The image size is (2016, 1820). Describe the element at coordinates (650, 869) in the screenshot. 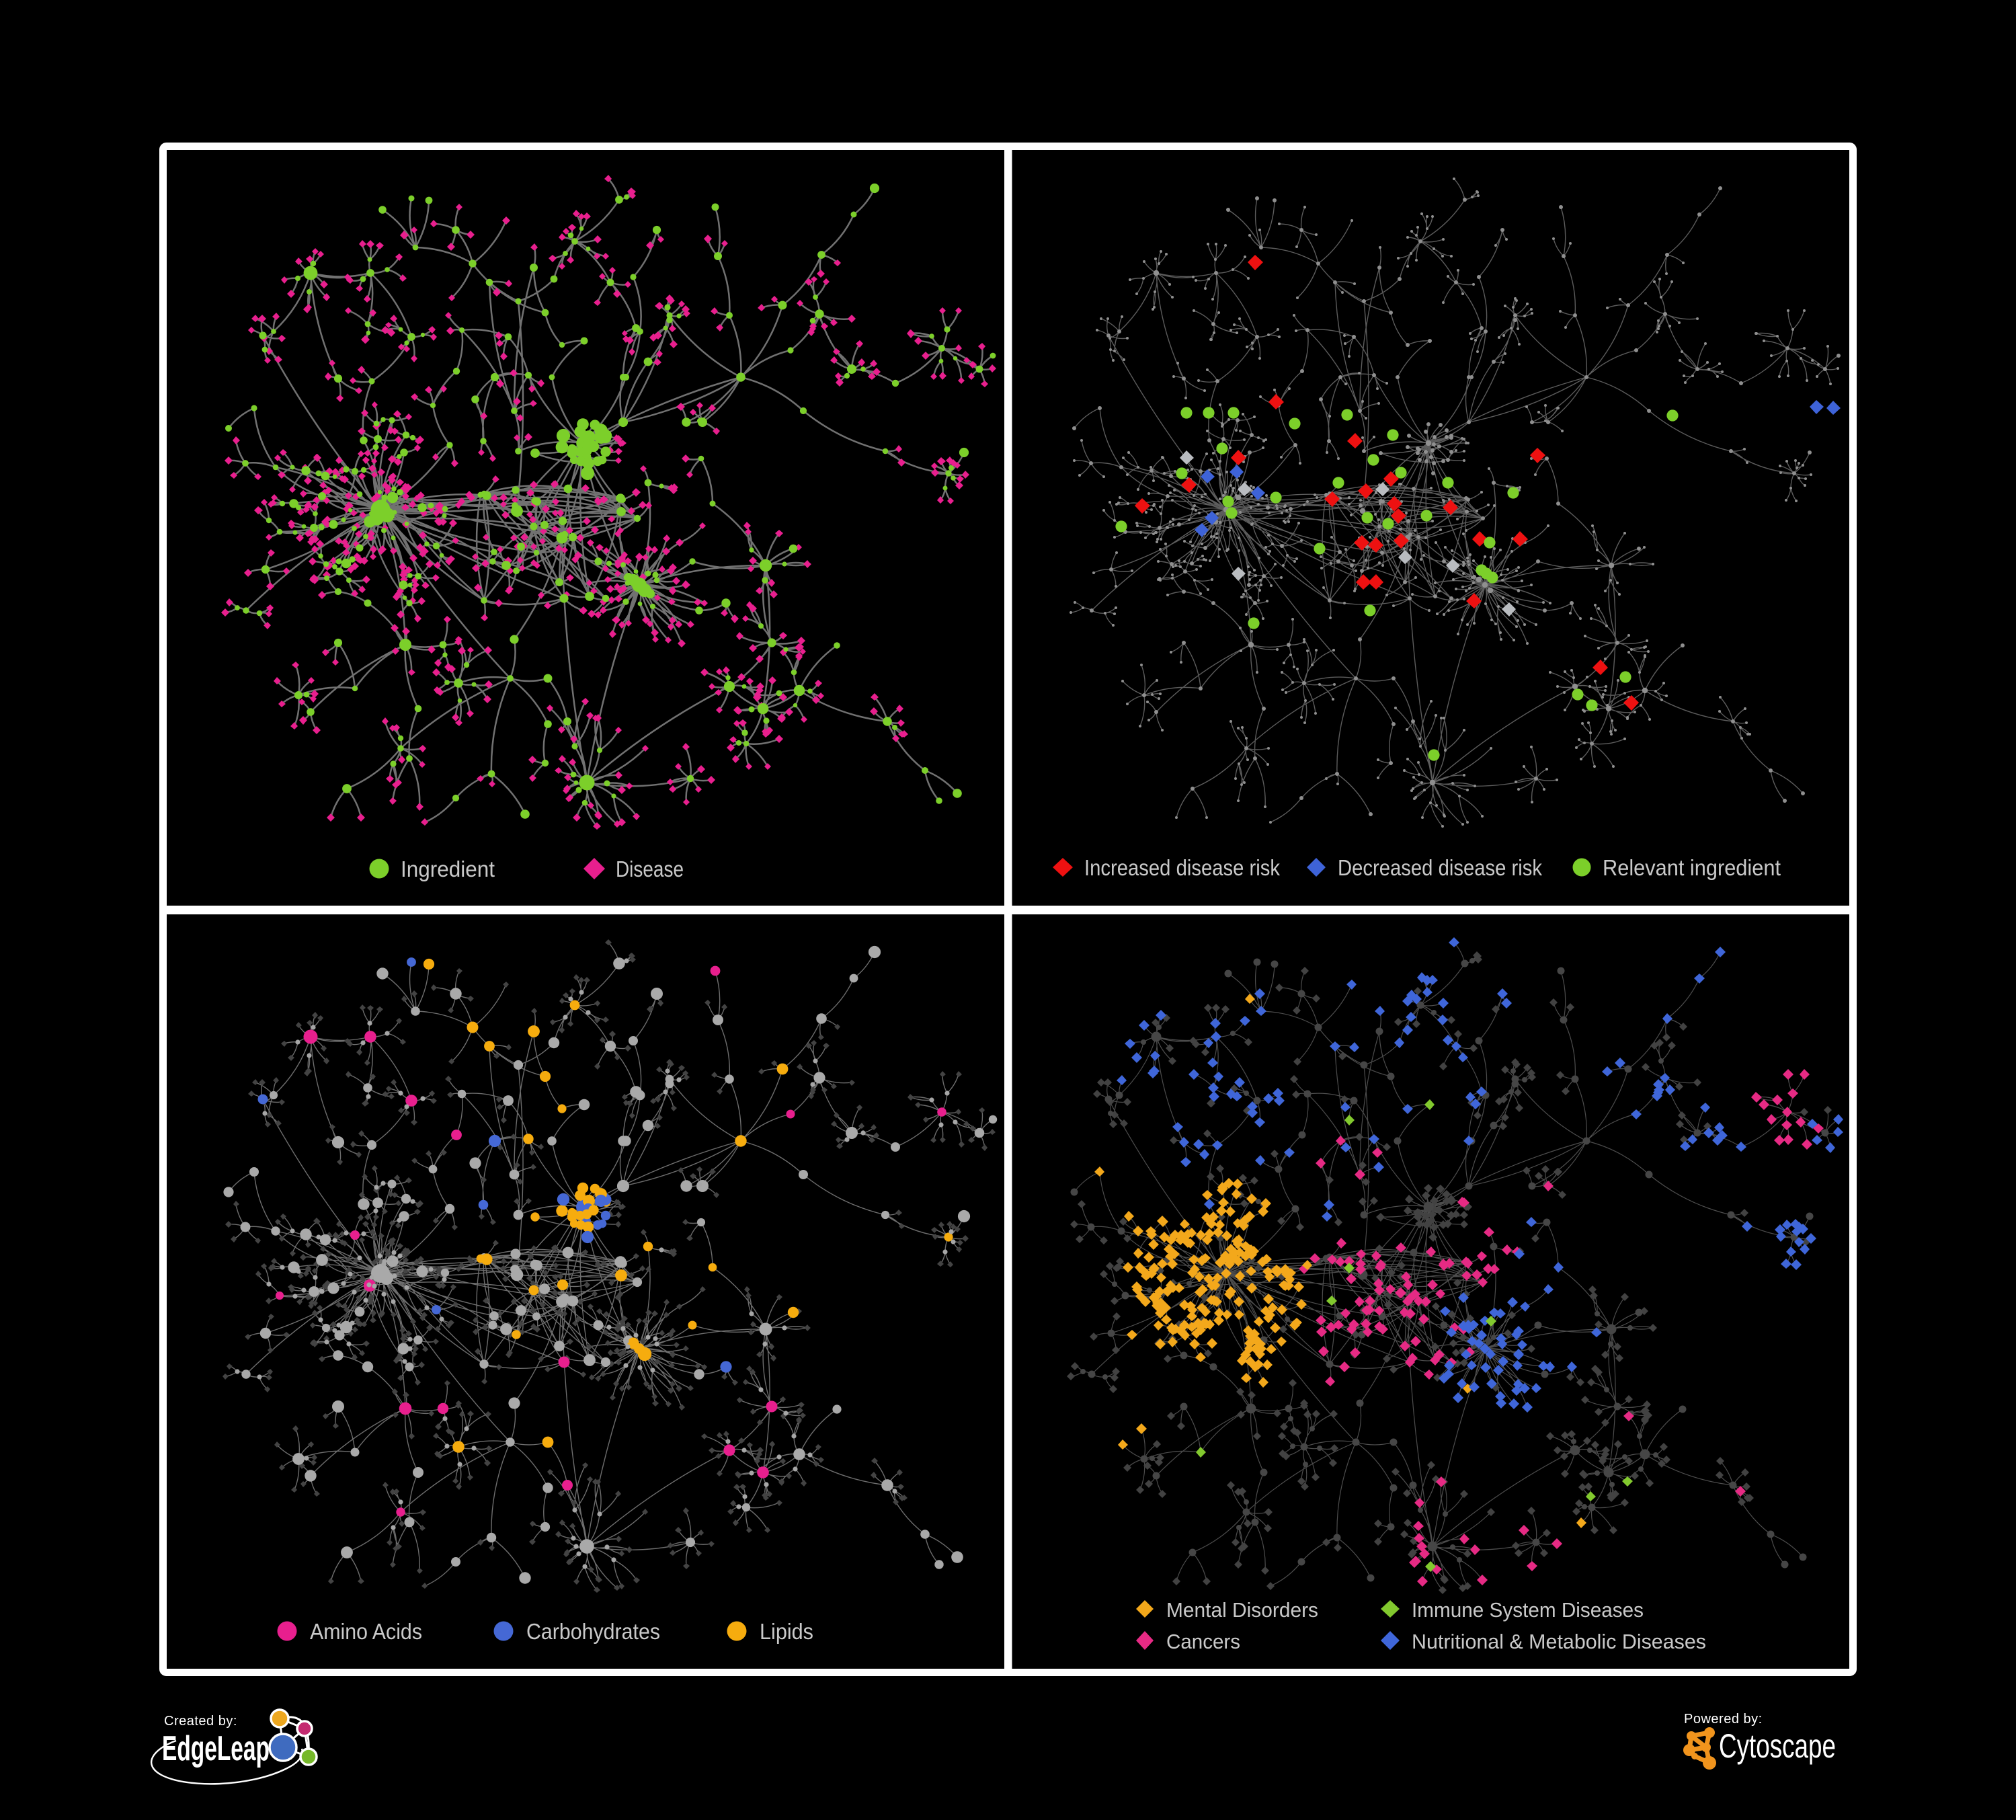

I see `svg-text: Disease` at that location.